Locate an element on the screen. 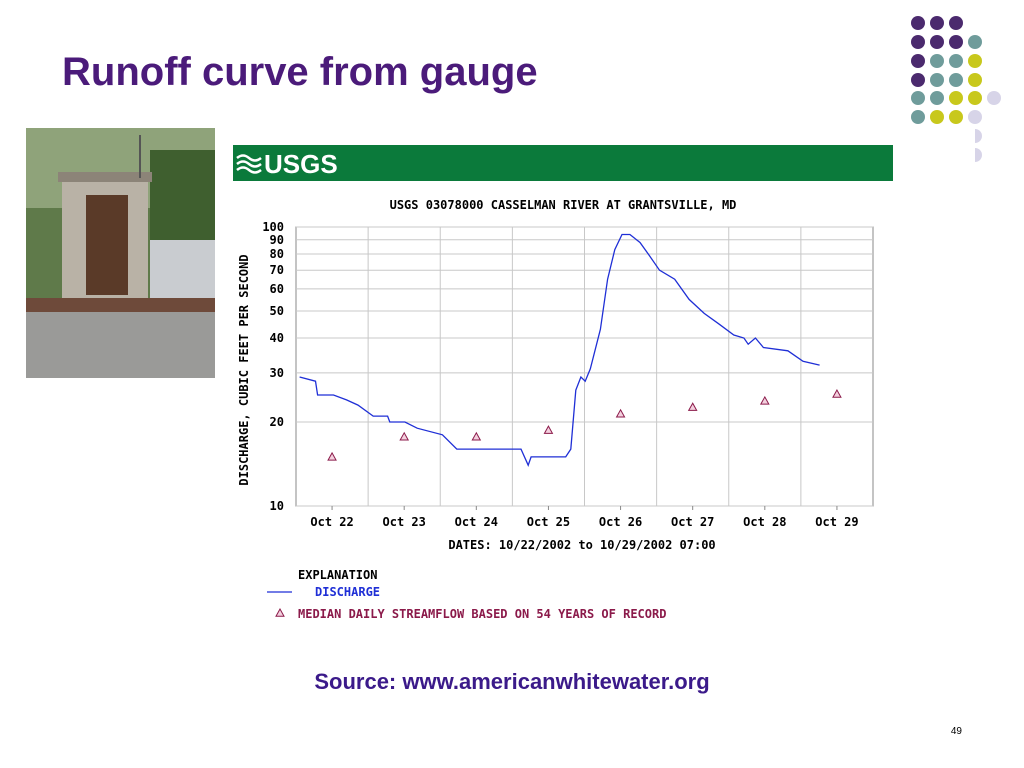 The image size is (1024, 768). x-tick-label: Oct 26 is located at coordinates (620, 522).